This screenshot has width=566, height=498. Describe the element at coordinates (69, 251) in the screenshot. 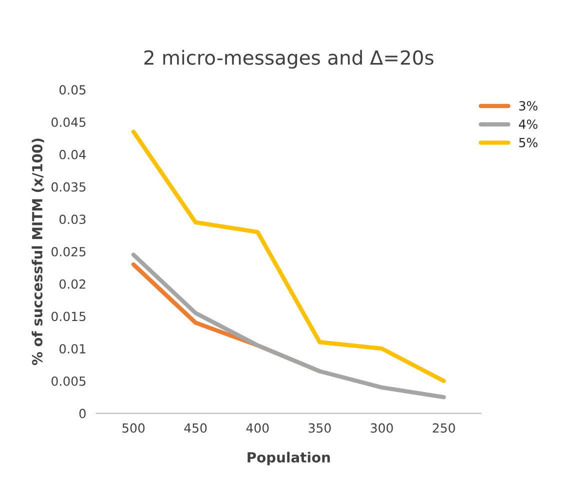

I see `y-tick-label: 0.025` at that location.